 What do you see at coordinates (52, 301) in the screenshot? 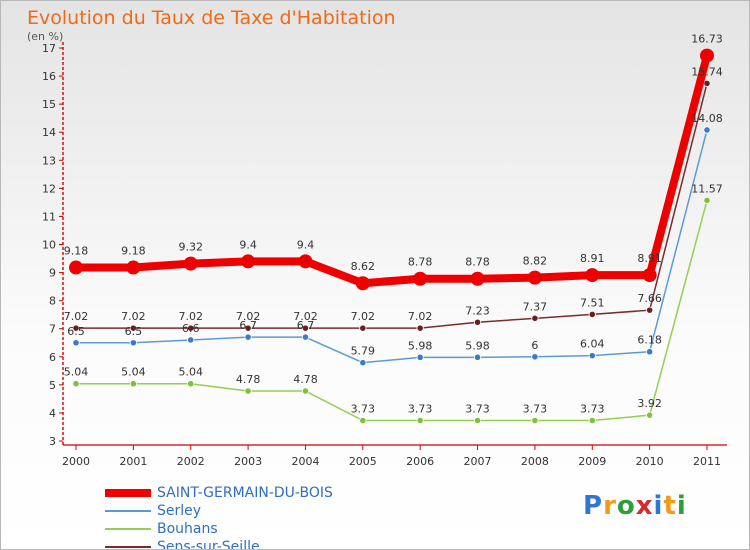
I see `y-tick-label: 8` at bounding box center [52, 301].